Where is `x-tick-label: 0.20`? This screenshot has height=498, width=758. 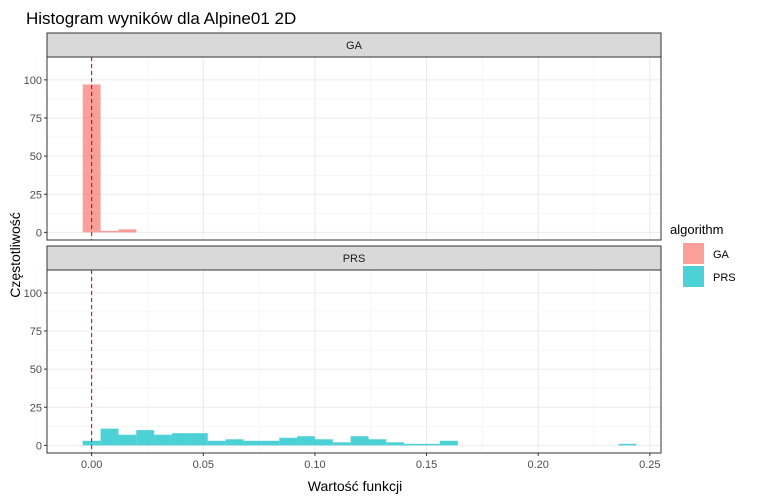
x-tick-label: 0.20 is located at coordinates (537, 465).